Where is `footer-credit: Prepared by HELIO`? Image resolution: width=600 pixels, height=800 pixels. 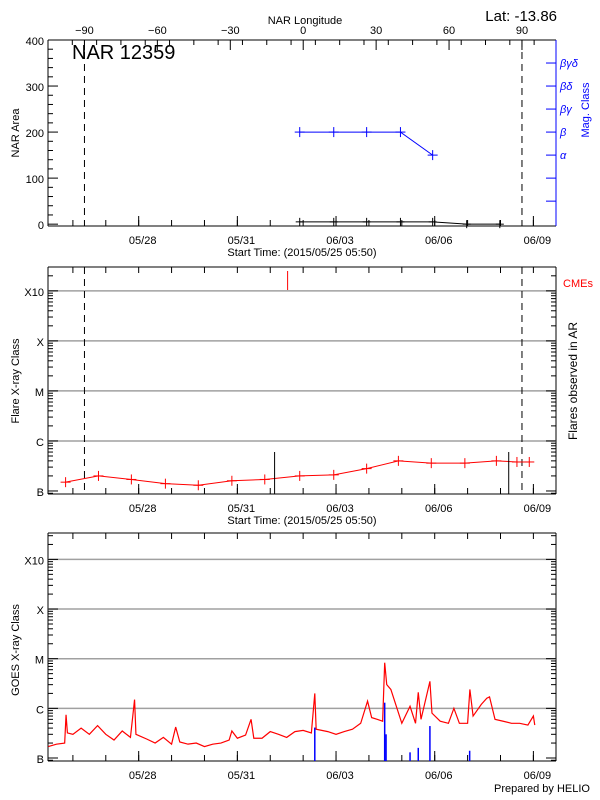 footer-credit: Prepared by HELIO is located at coordinates (542, 789).